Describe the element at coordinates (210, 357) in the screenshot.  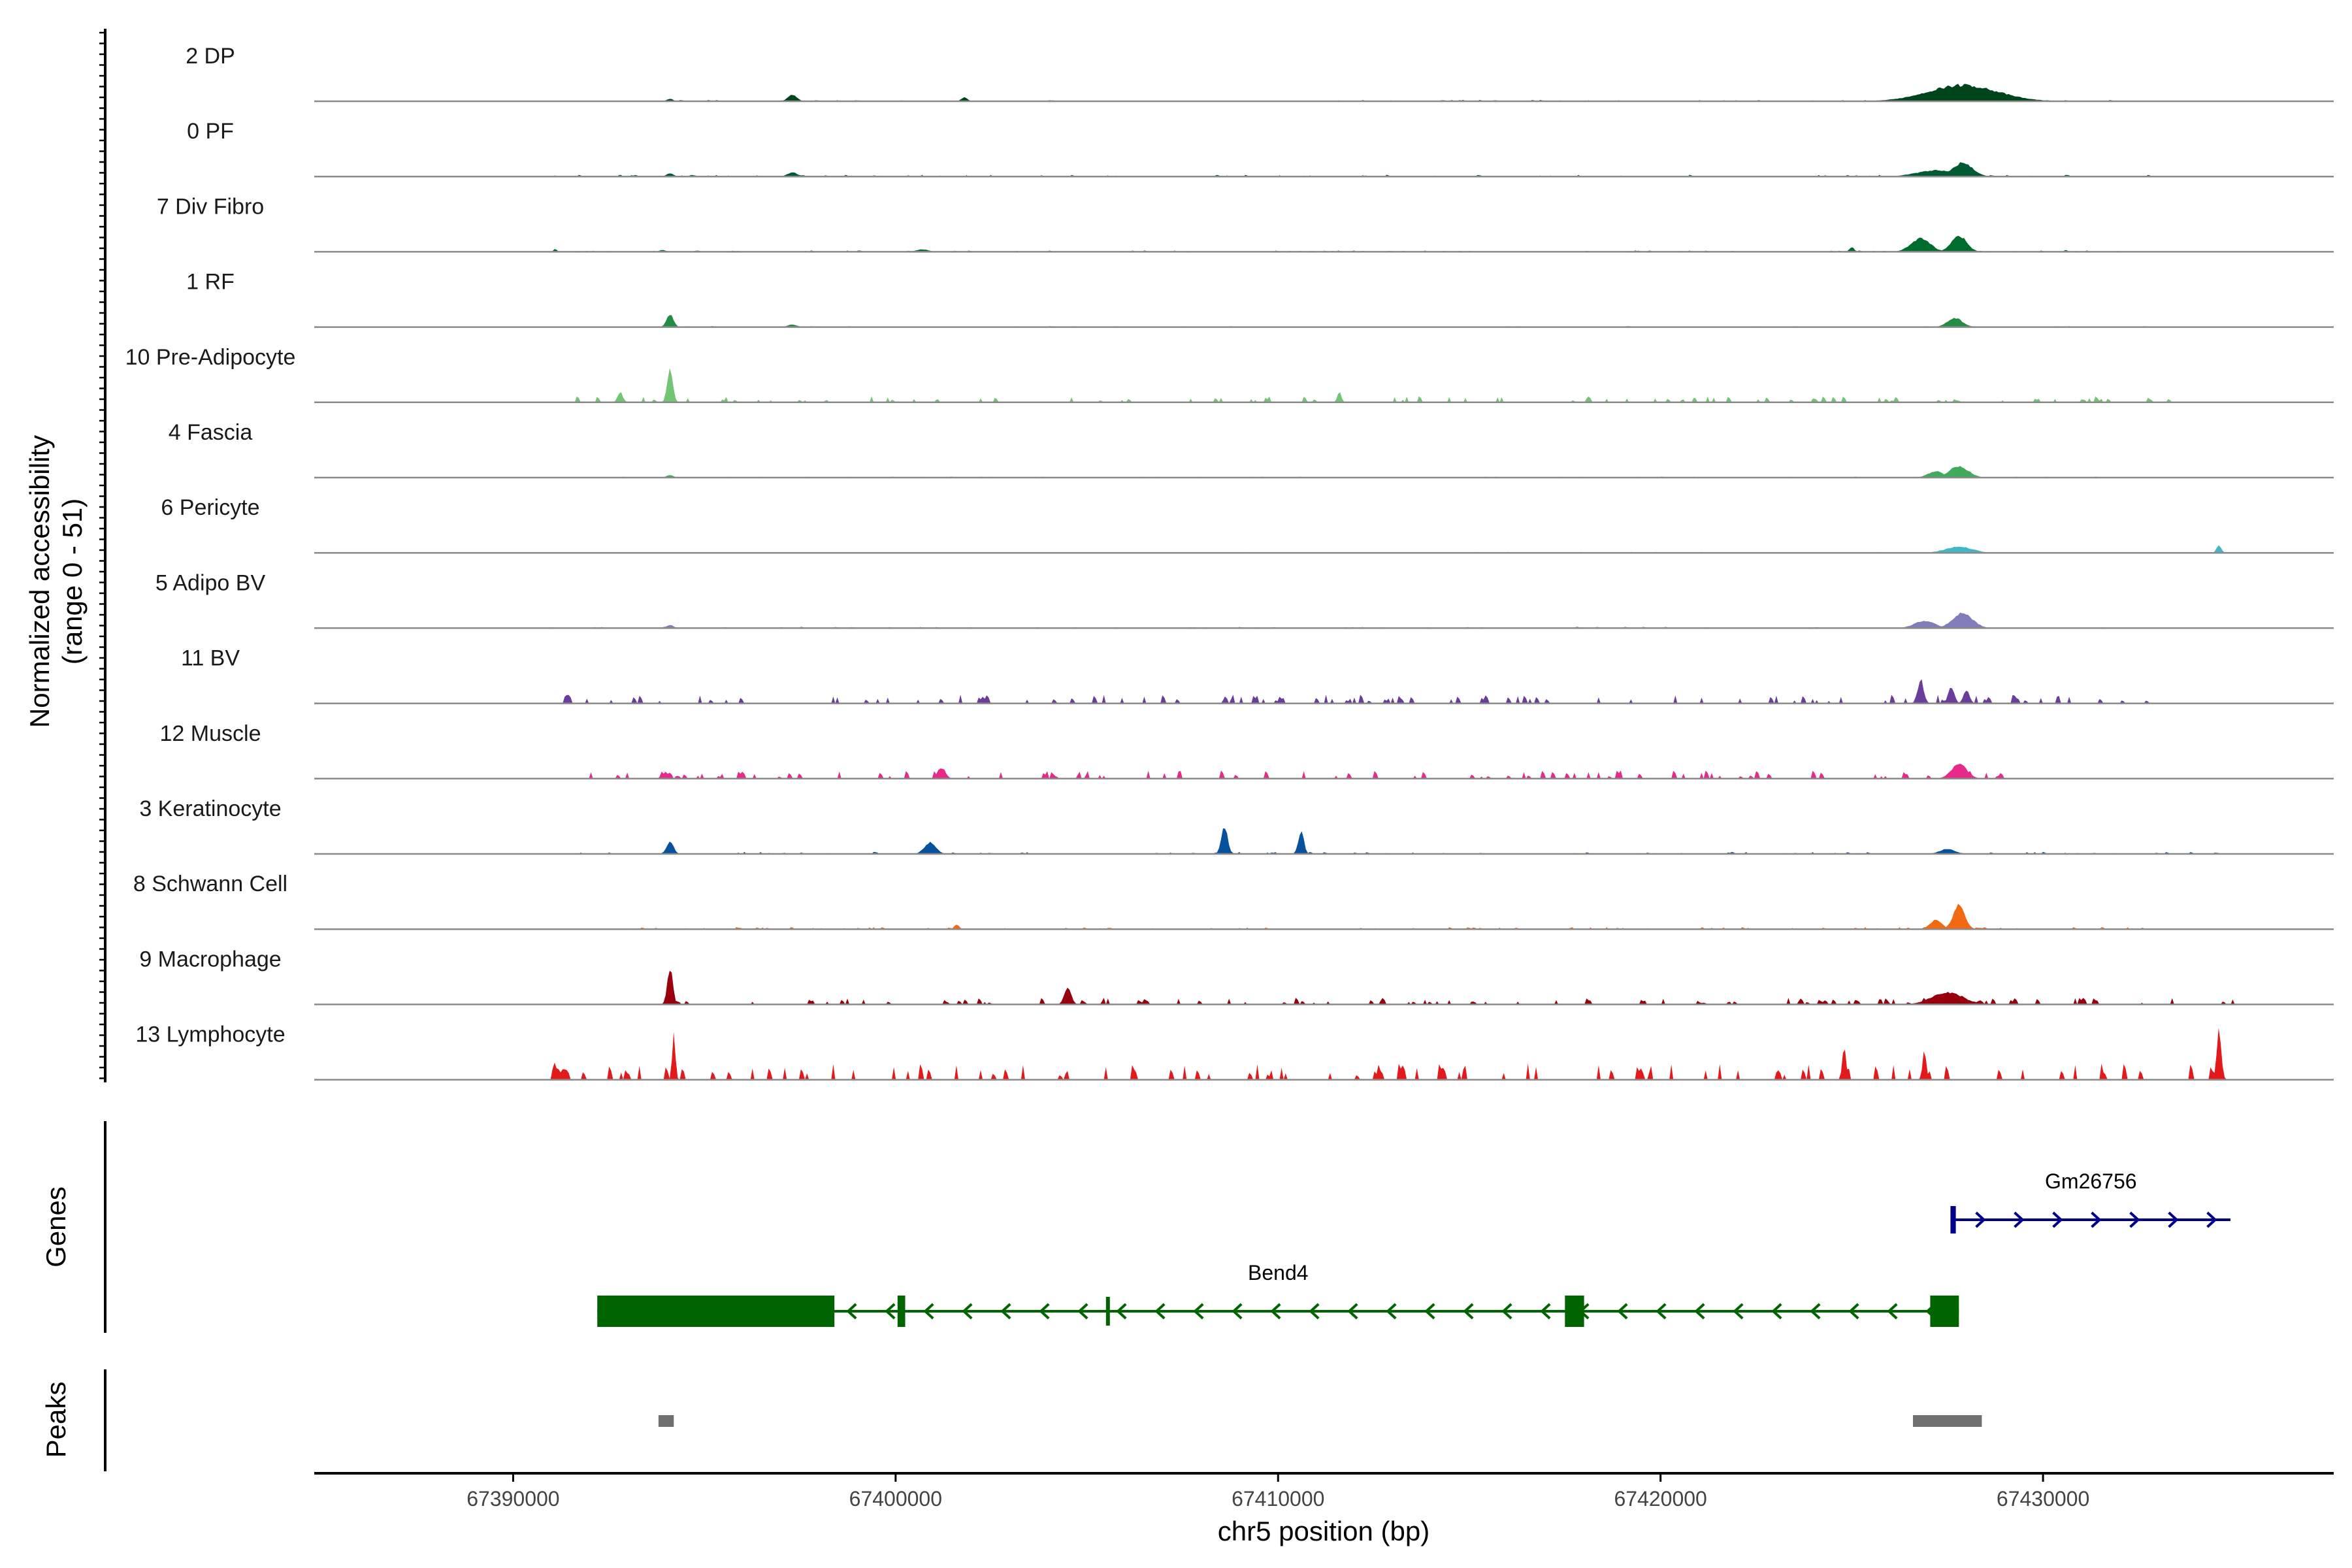
I see `track-label: 10 Pre-Adipocyte` at that location.